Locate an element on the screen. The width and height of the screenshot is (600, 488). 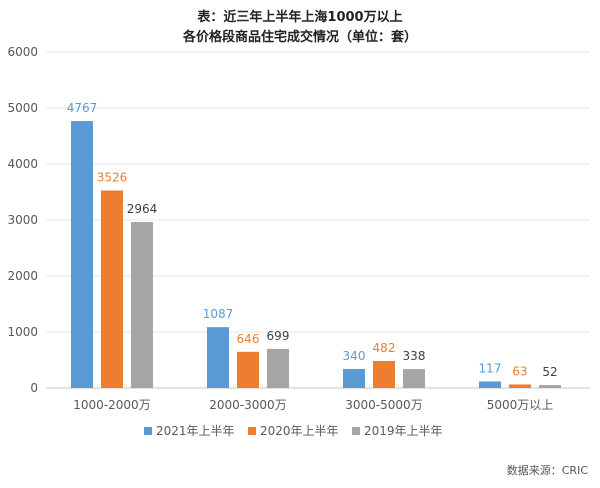
legend-label: 2020年上半年 is located at coordinates (299, 431).